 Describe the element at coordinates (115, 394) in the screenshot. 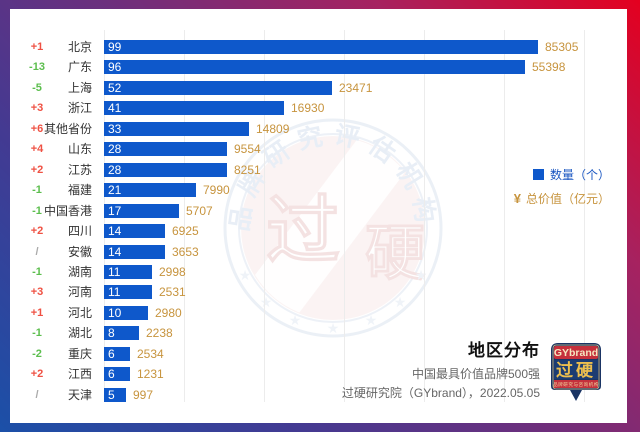

I see `count-bar: 5` at that location.